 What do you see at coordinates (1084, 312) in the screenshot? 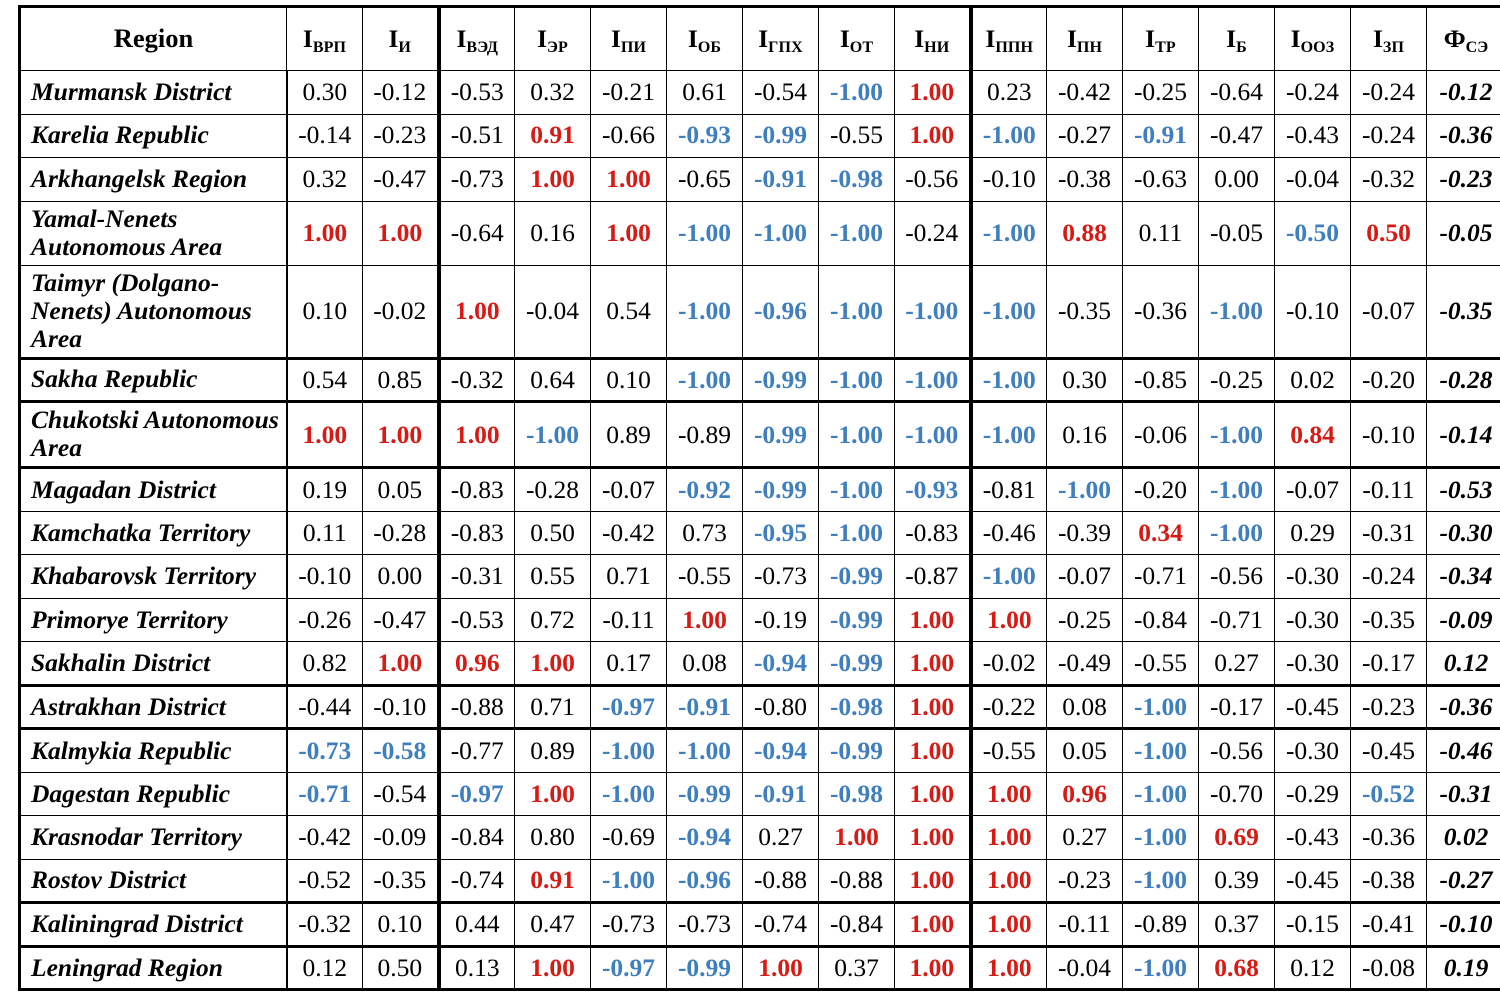
I see `value-cell-i-pn: -0.35` at bounding box center [1084, 312].